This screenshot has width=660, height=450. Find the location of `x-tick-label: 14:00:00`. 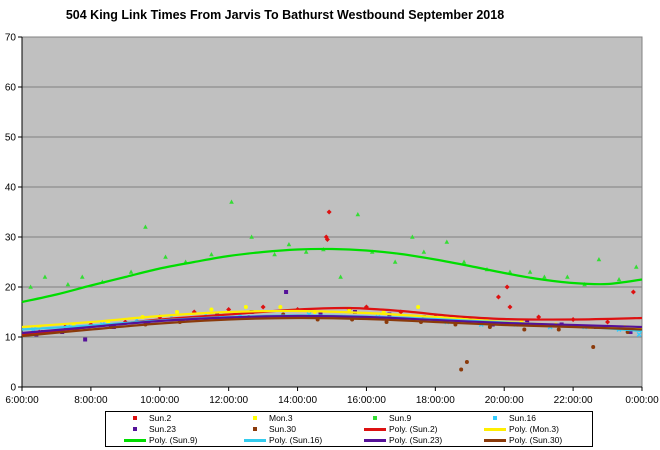

x-tick-label: 14:00:00 is located at coordinates (297, 400).